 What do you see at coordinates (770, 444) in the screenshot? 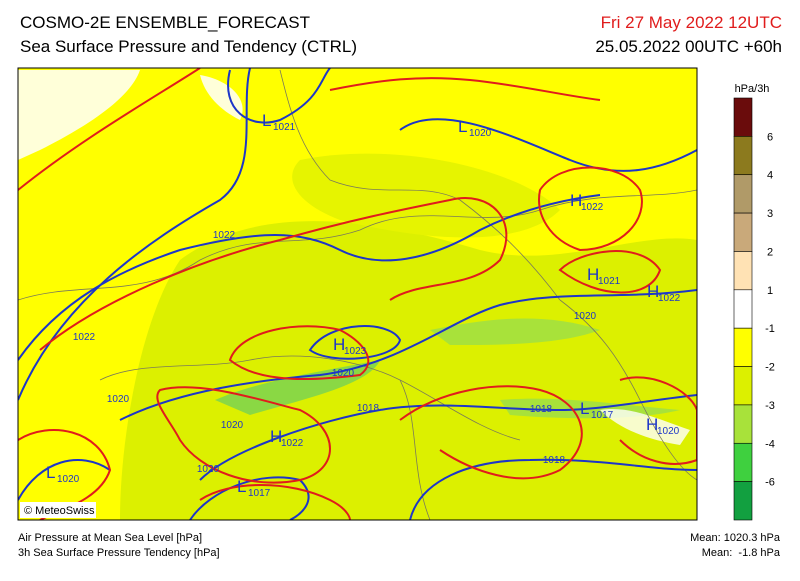
I see `colorbar-label: -4` at bounding box center [770, 444].